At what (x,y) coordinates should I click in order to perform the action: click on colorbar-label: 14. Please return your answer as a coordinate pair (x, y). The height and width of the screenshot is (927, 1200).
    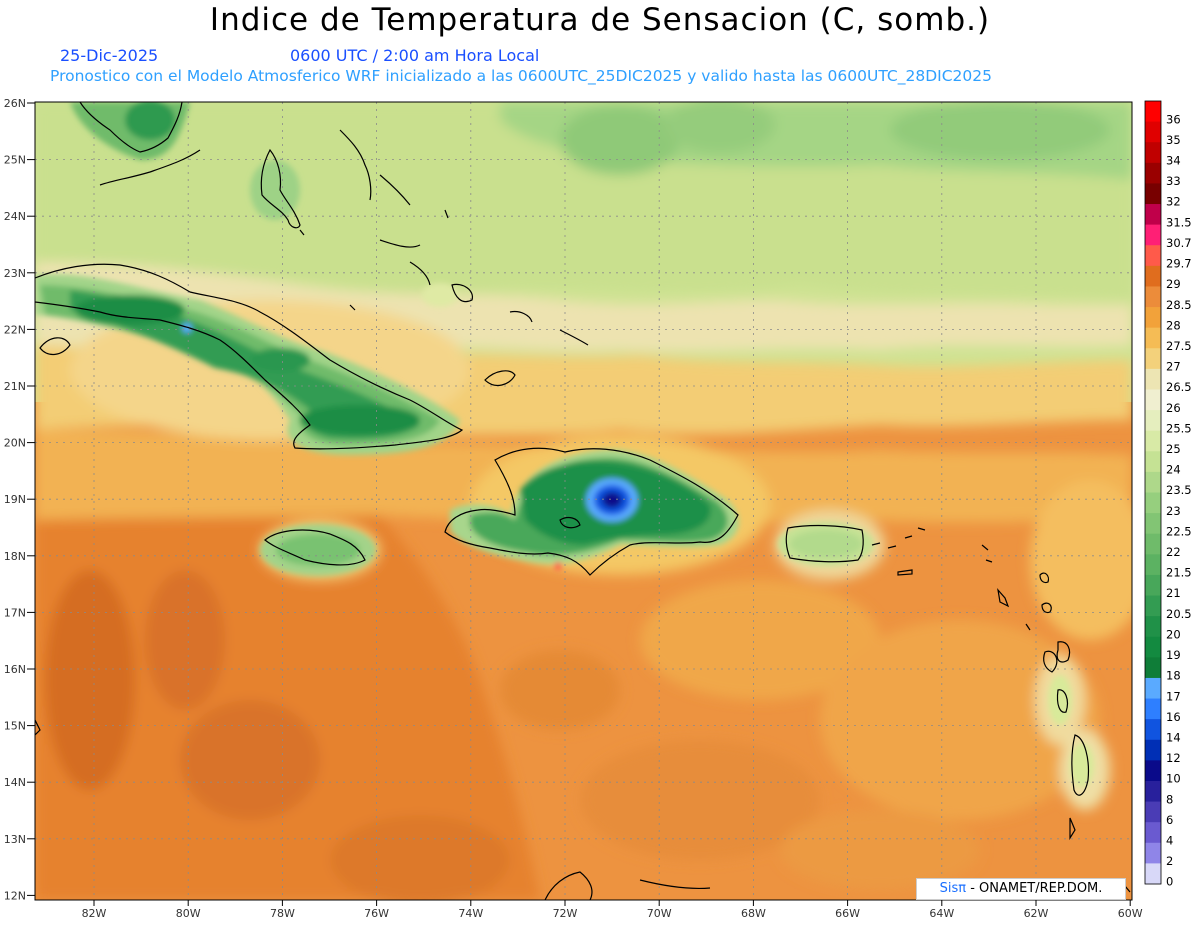
    Looking at the image, I should click on (1173, 737).